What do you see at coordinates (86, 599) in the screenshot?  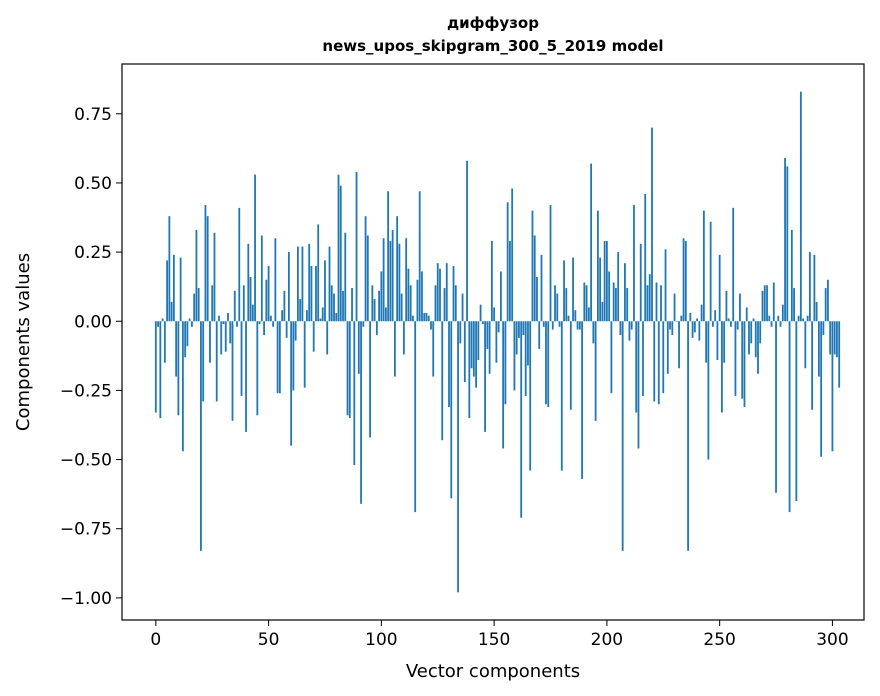 I see `y-tick-label: −1.00` at bounding box center [86, 599].